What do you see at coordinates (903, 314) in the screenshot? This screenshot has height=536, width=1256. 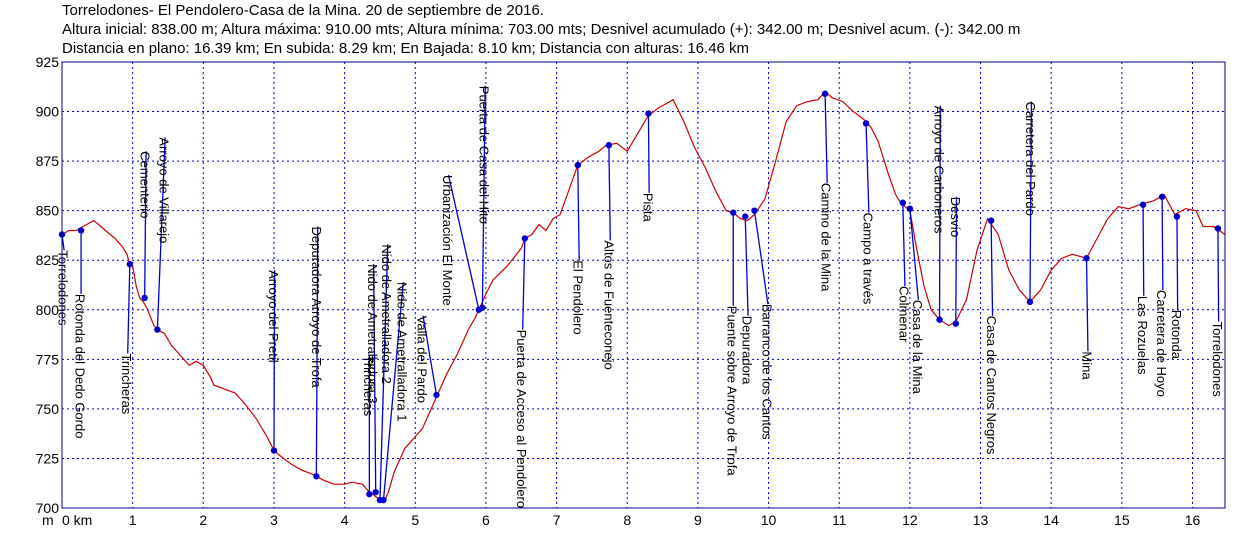 I see `waypoint-label: Colmenar` at bounding box center [903, 314].